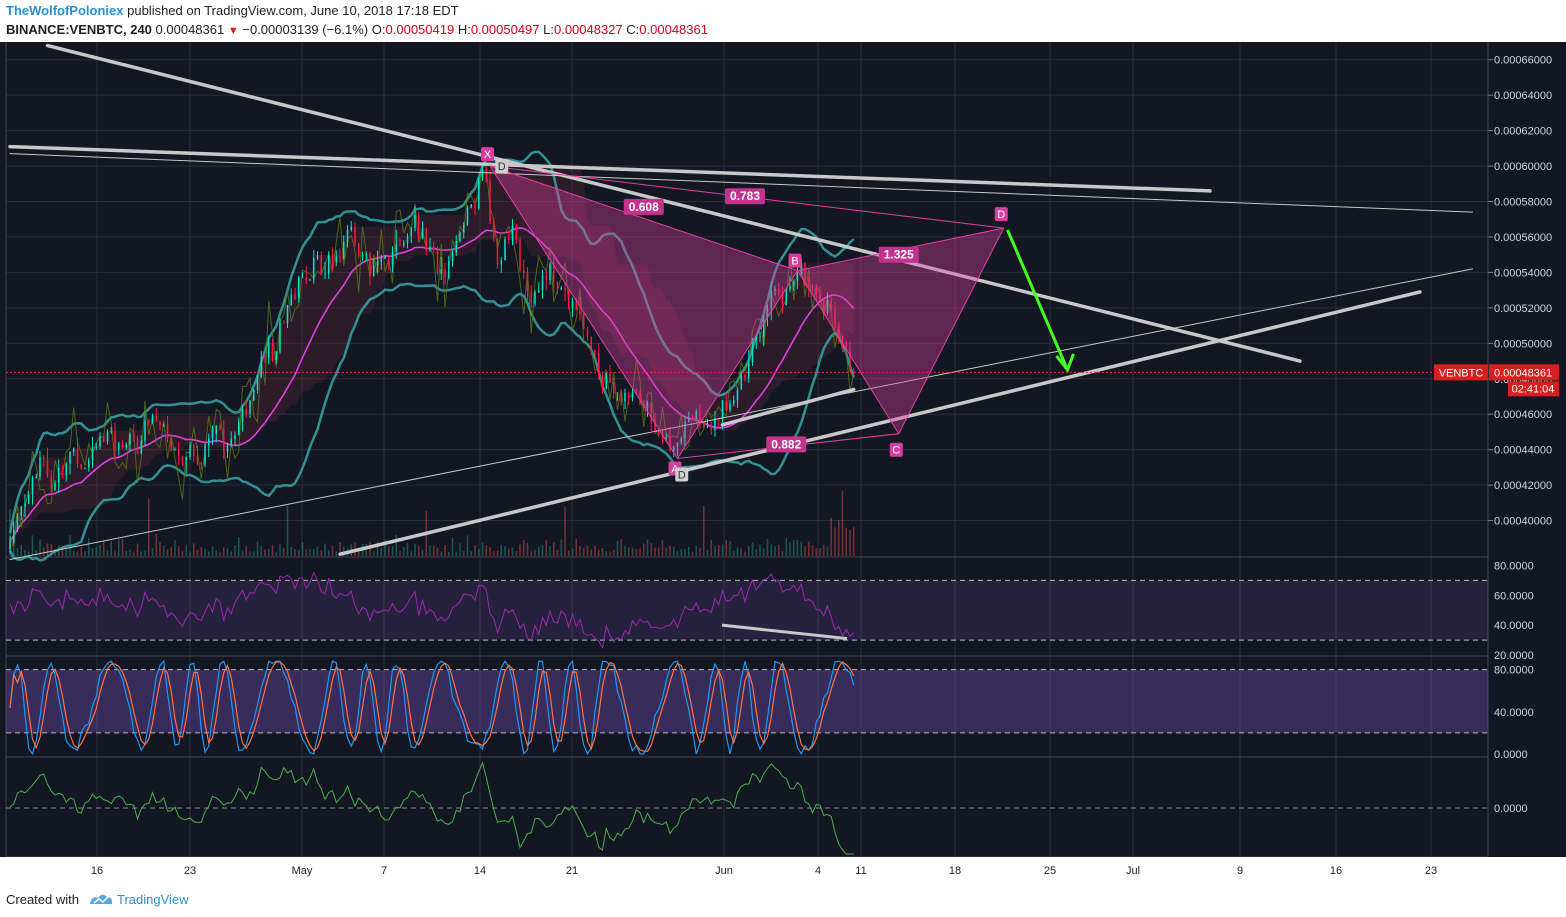  What do you see at coordinates (1523, 309) in the screenshot?
I see `price-tick-label: 0.00052000` at bounding box center [1523, 309].